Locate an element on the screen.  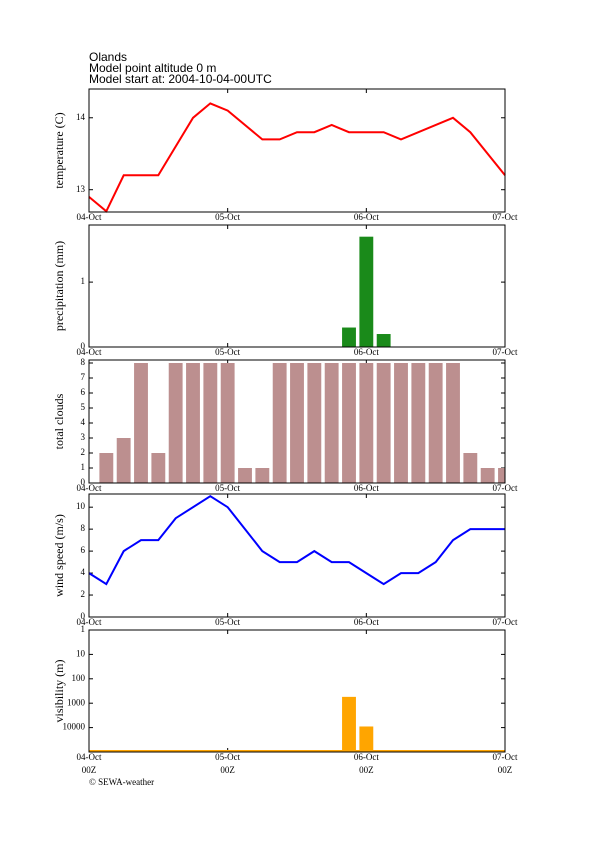
y-axis-label: visibility (m) is located at coordinates (59, 690).